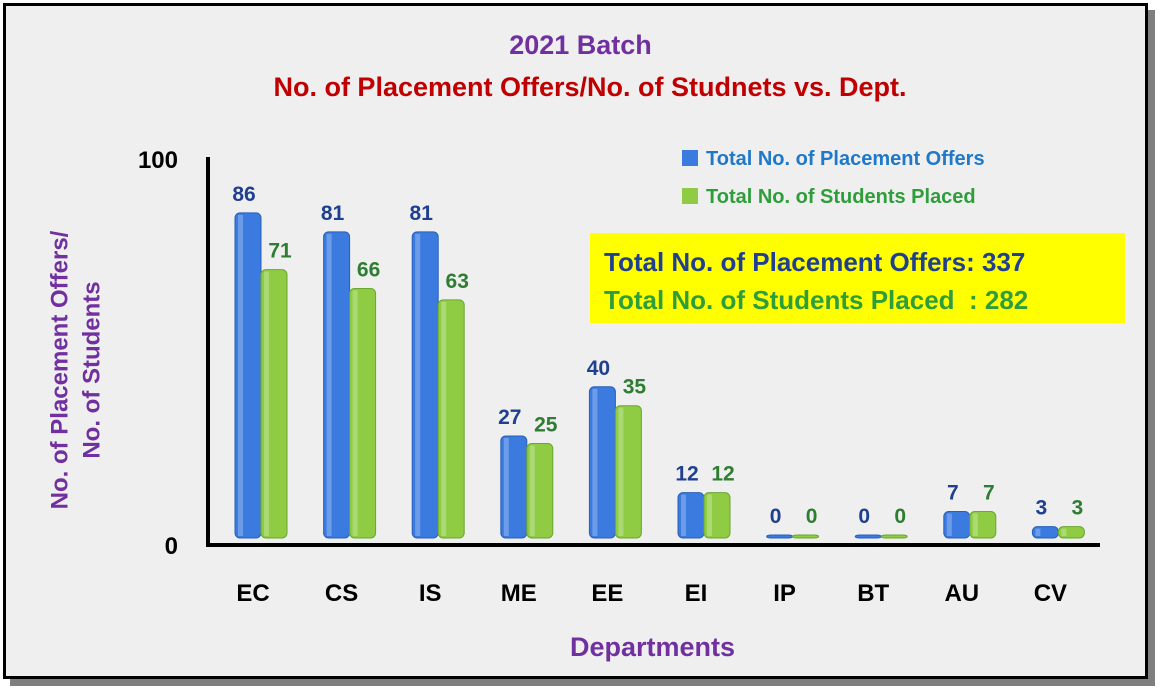 The height and width of the screenshot is (692, 1161). What do you see at coordinates (780, 536) in the screenshot?
I see `bar-offers-ip` at bounding box center [780, 536].